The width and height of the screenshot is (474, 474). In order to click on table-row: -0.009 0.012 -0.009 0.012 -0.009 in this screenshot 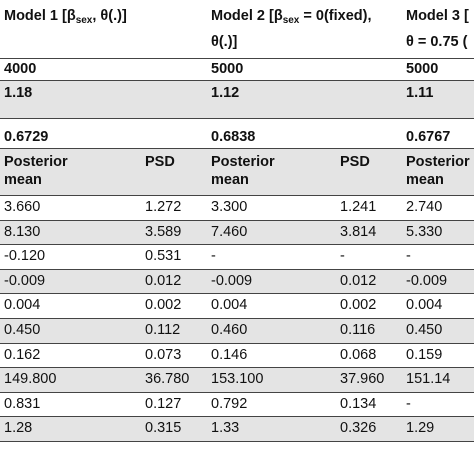, I will do `click(237, 281)`.